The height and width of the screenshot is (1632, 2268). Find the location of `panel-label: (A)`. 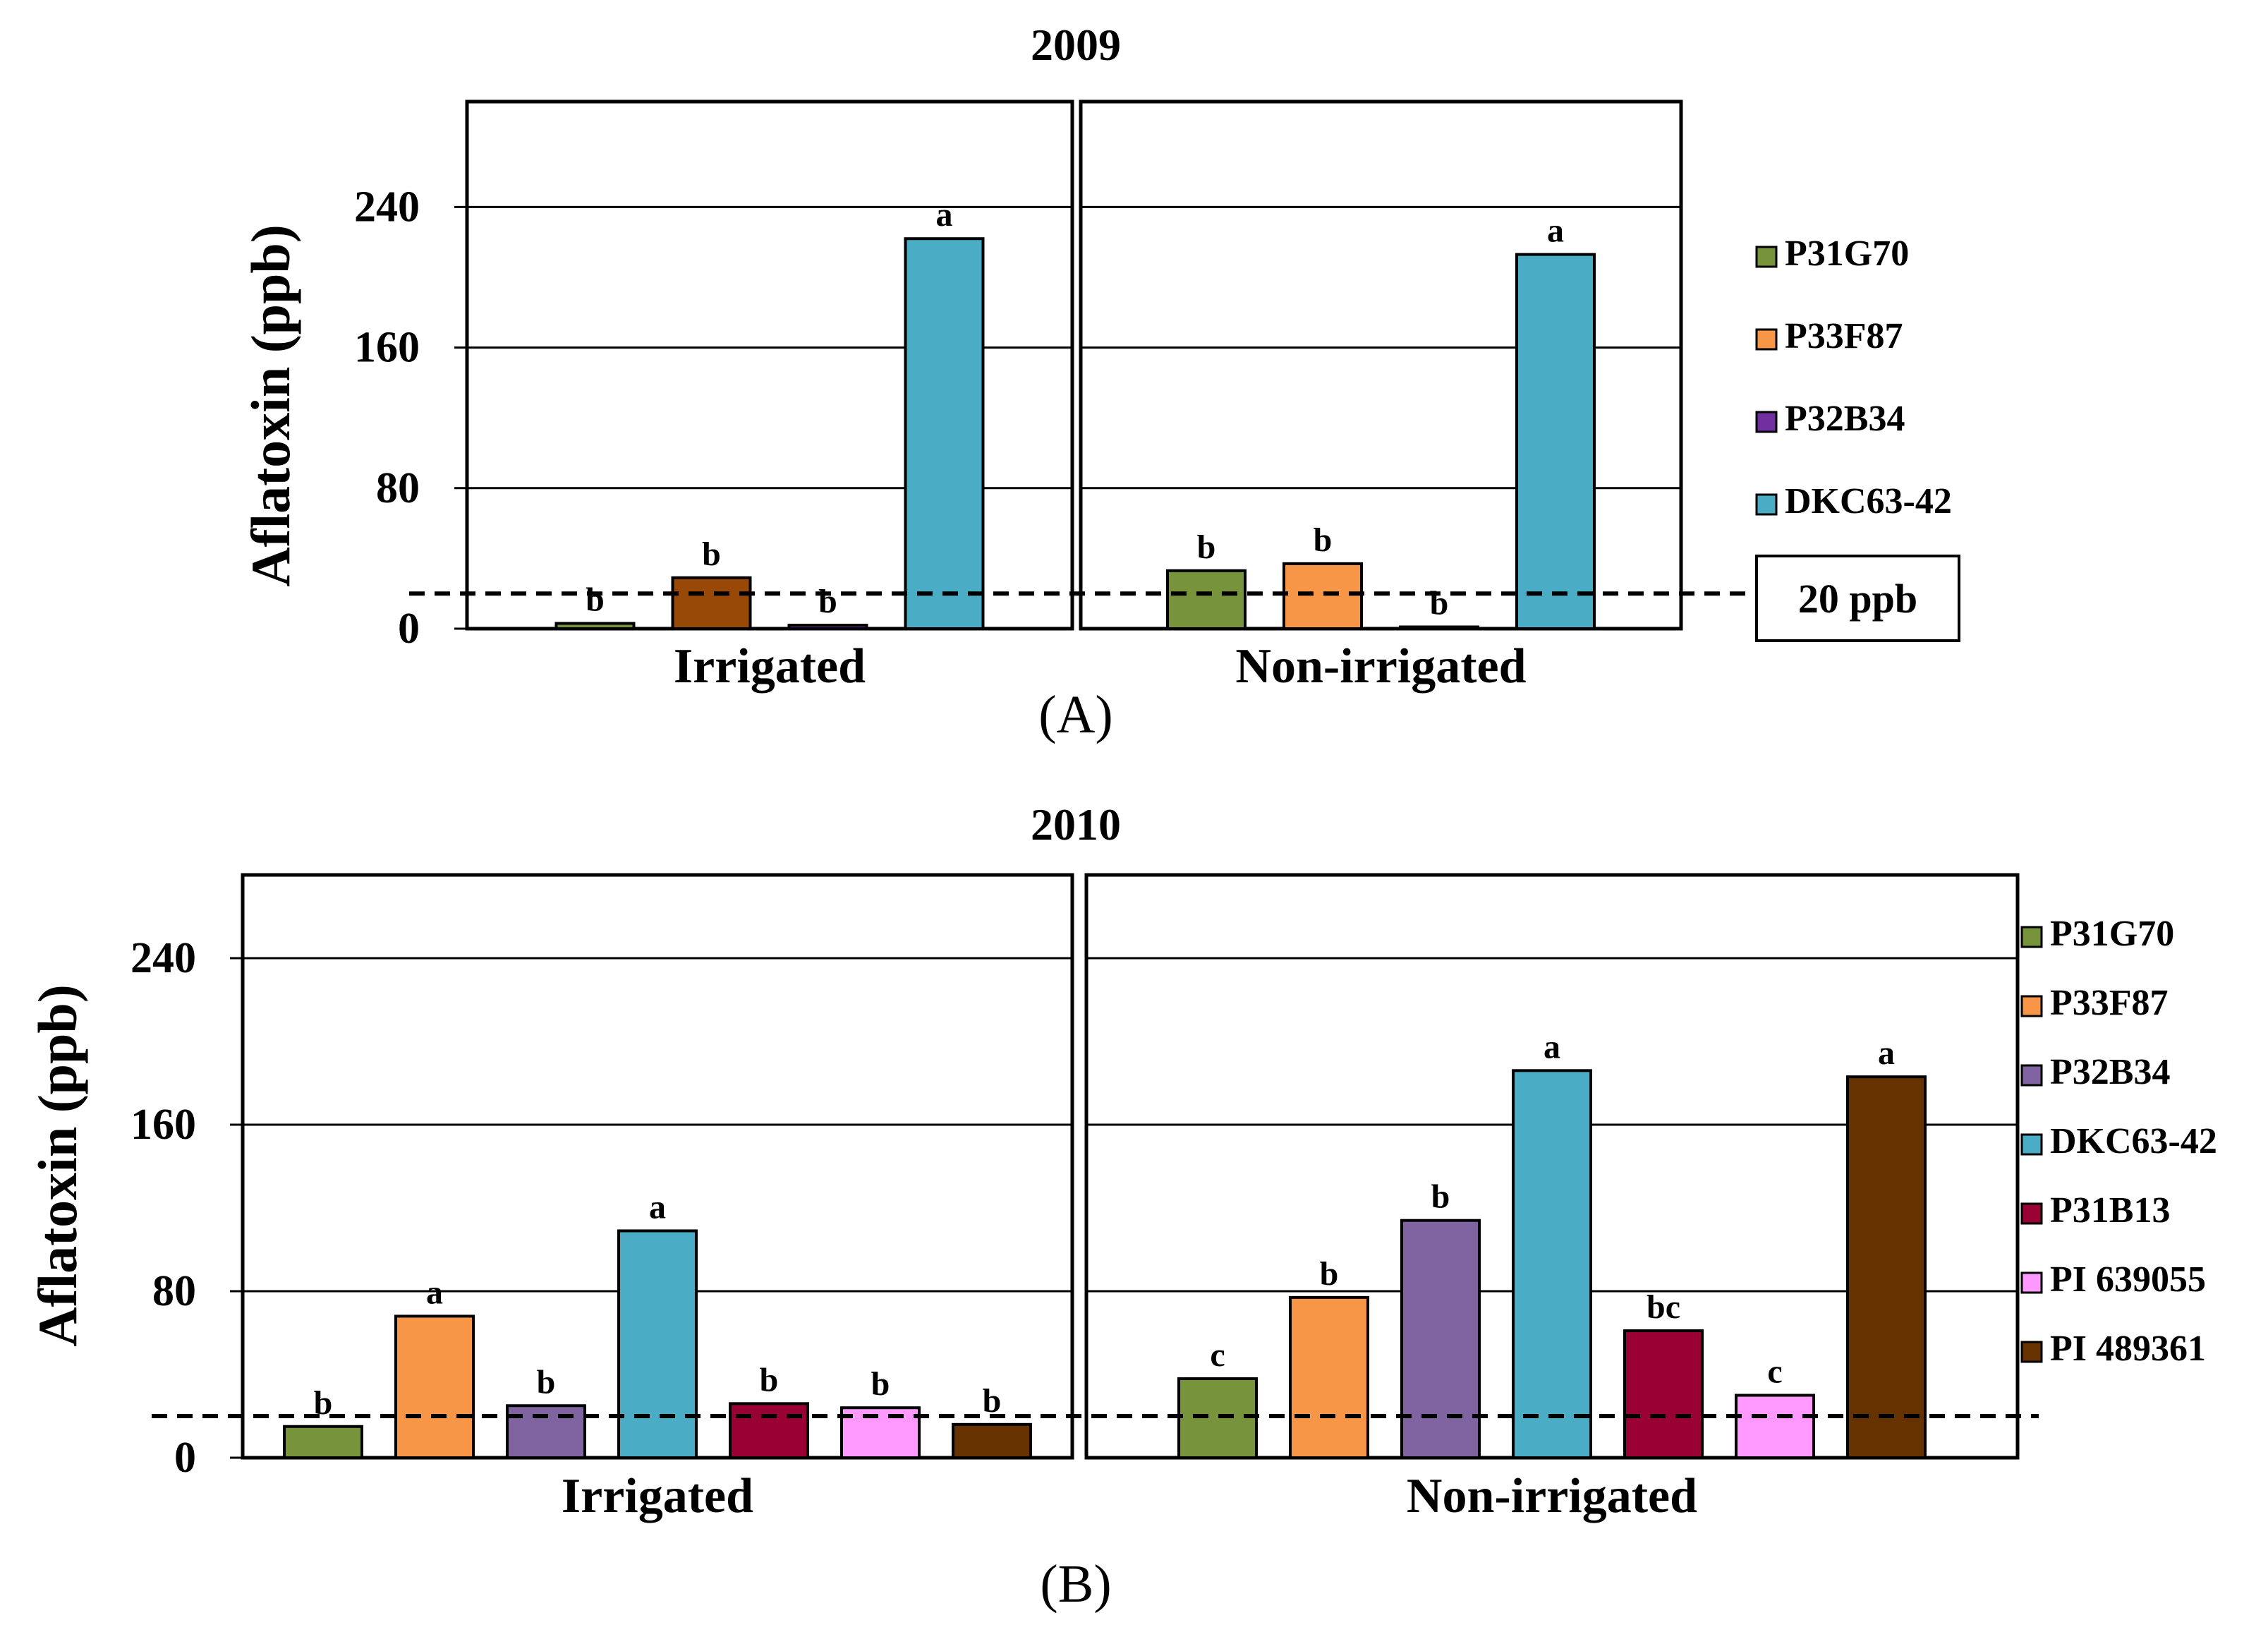

panel-label: (A) is located at coordinates (1075, 714).